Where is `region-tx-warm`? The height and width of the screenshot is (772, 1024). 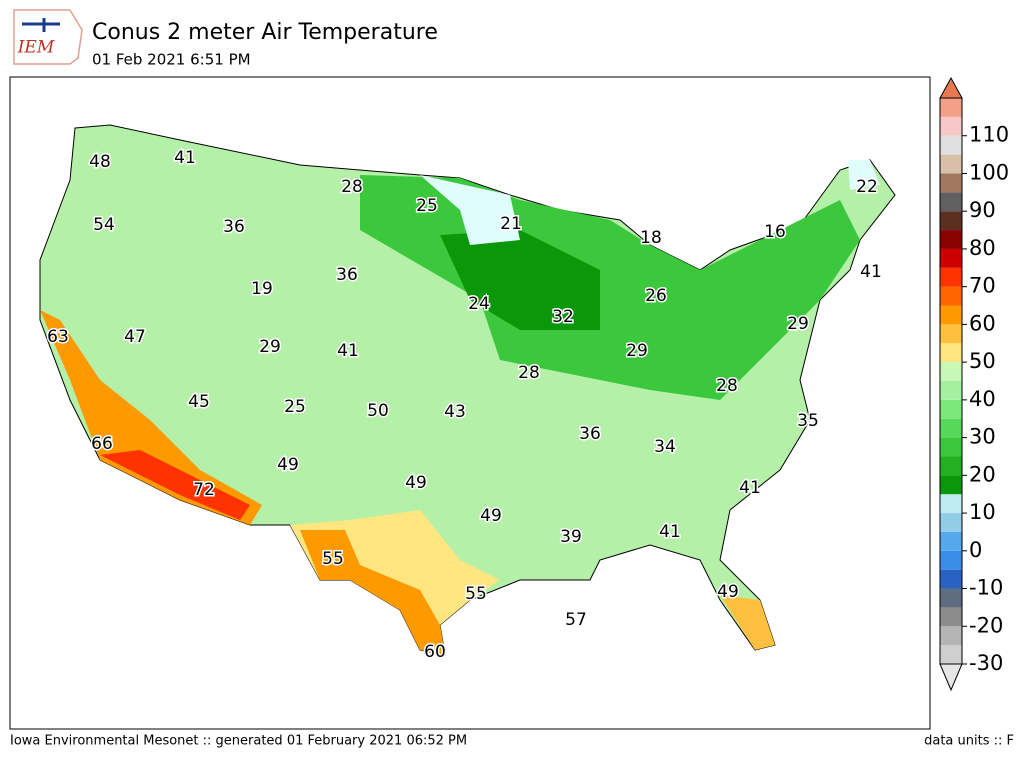 region-tx-warm is located at coordinates (372, 592).